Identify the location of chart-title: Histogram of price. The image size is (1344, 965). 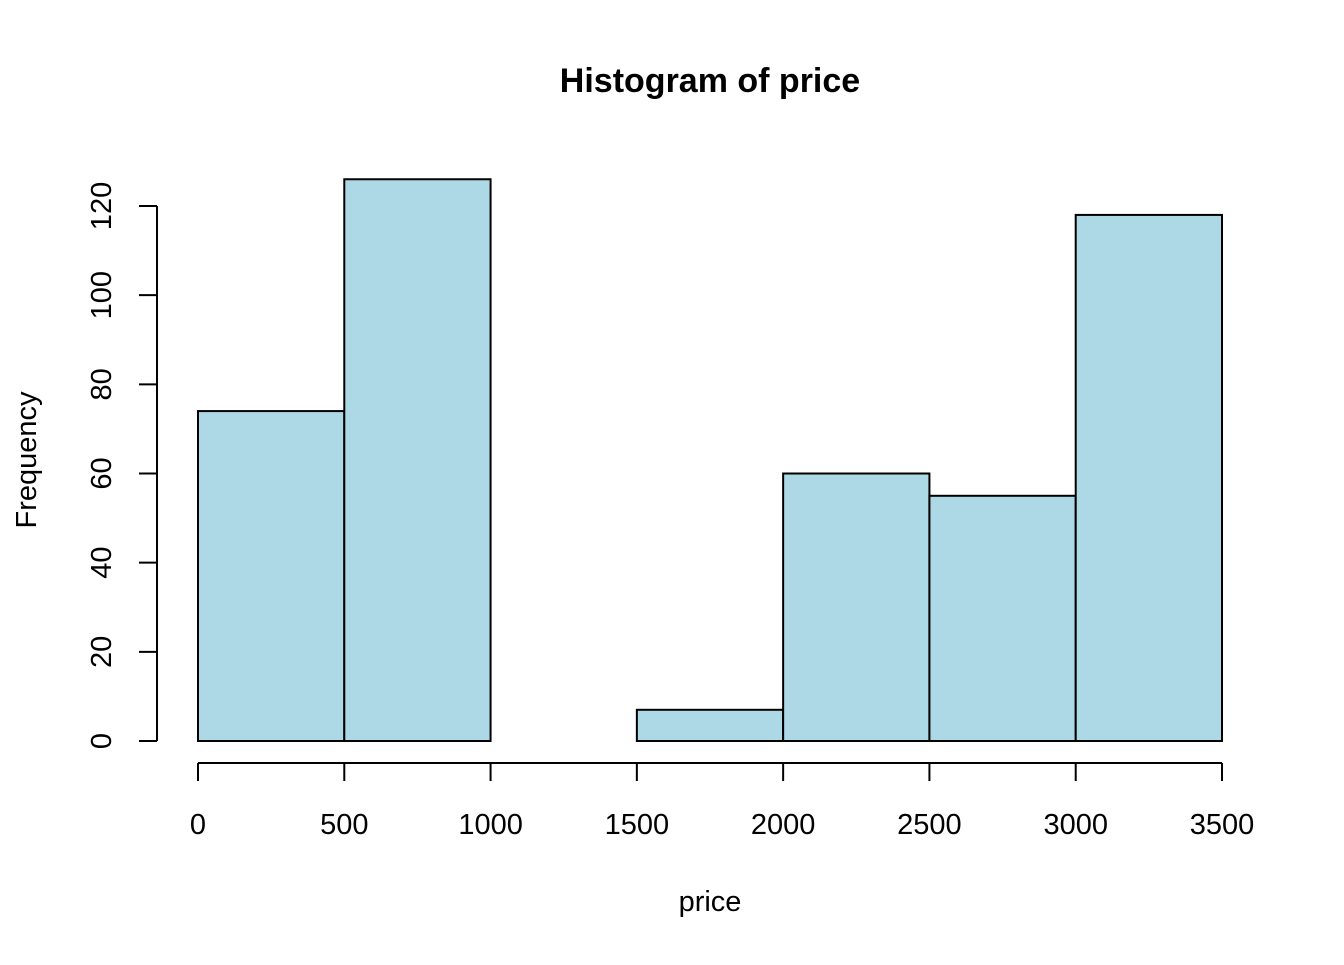
(710, 81).